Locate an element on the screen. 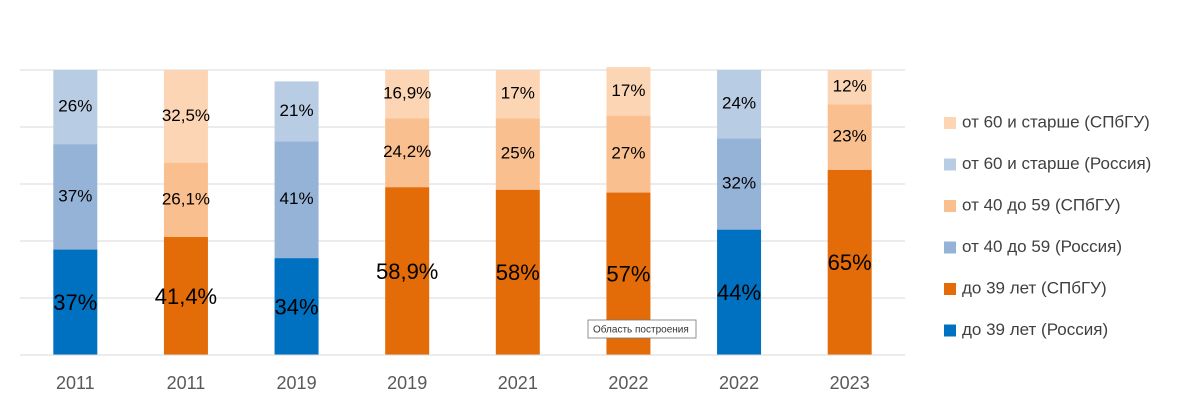 Image resolution: width=1200 pixels, height=409 pixels. value-label: 27% is located at coordinates (628, 153).